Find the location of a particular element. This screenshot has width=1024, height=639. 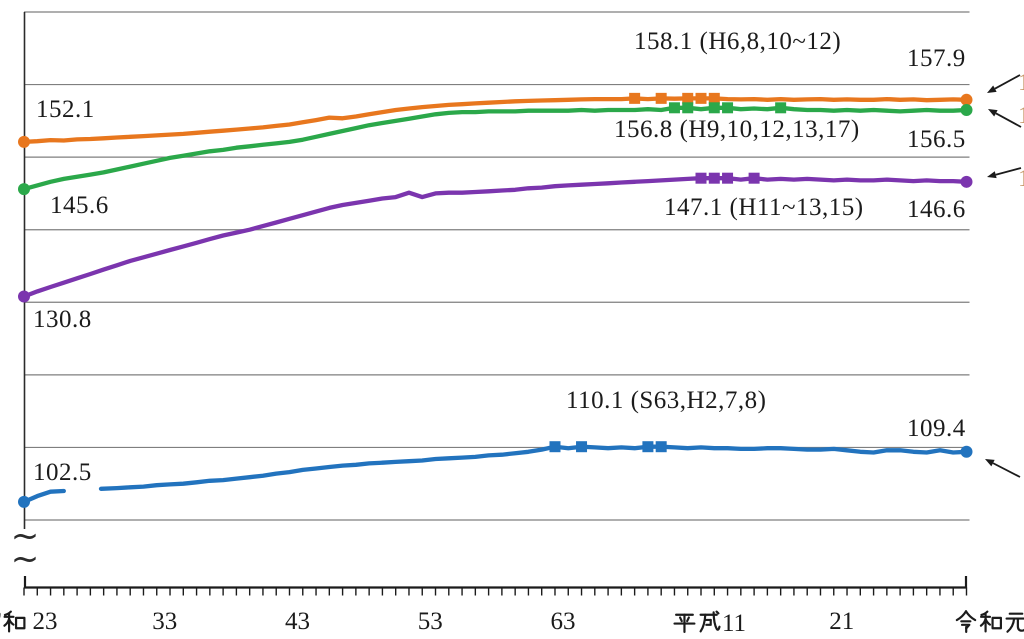

line-green-end-dot is located at coordinates (966, 109).